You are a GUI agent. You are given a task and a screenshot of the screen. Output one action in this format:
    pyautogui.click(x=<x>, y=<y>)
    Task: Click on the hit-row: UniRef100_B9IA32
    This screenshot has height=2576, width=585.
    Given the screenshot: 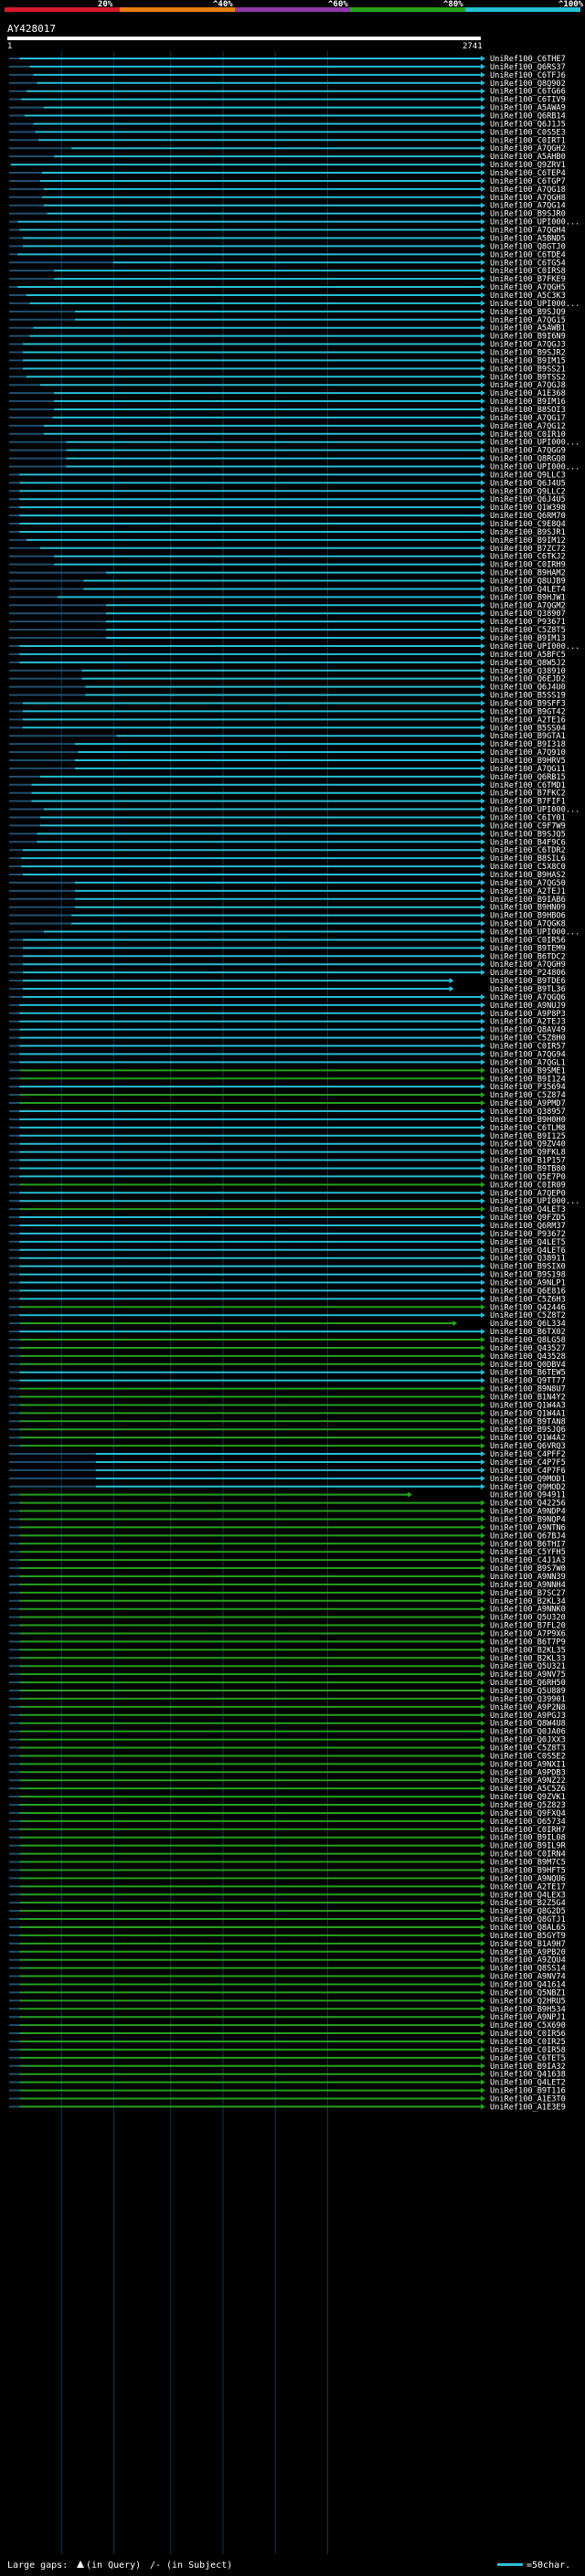 What is the action you would take?
    pyautogui.click(x=287, y=2067)
    